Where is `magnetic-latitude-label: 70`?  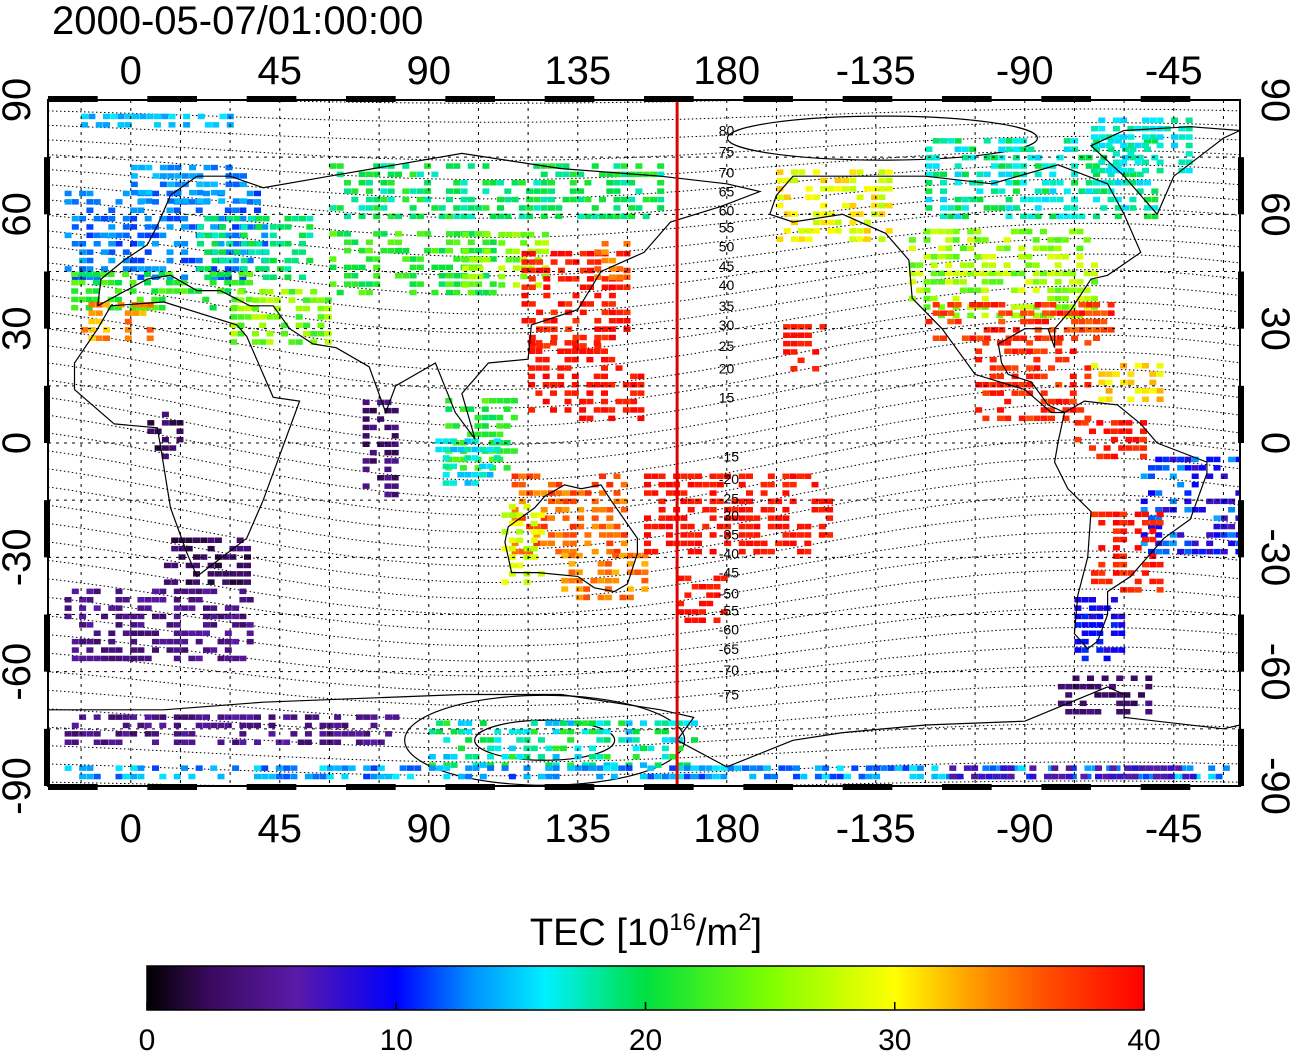 magnetic-latitude-label: 70 is located at coordinates (727, 172).